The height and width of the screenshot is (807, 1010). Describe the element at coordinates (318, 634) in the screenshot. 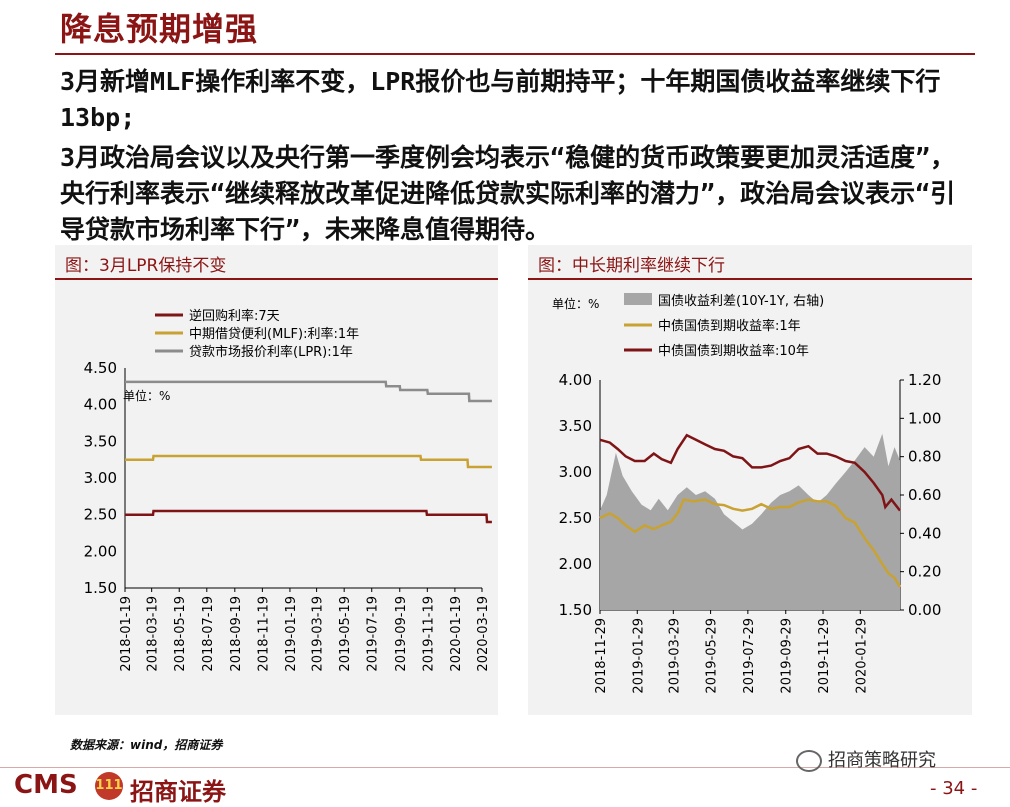

I see `x-tick-label: 2019-03-19` at that location.